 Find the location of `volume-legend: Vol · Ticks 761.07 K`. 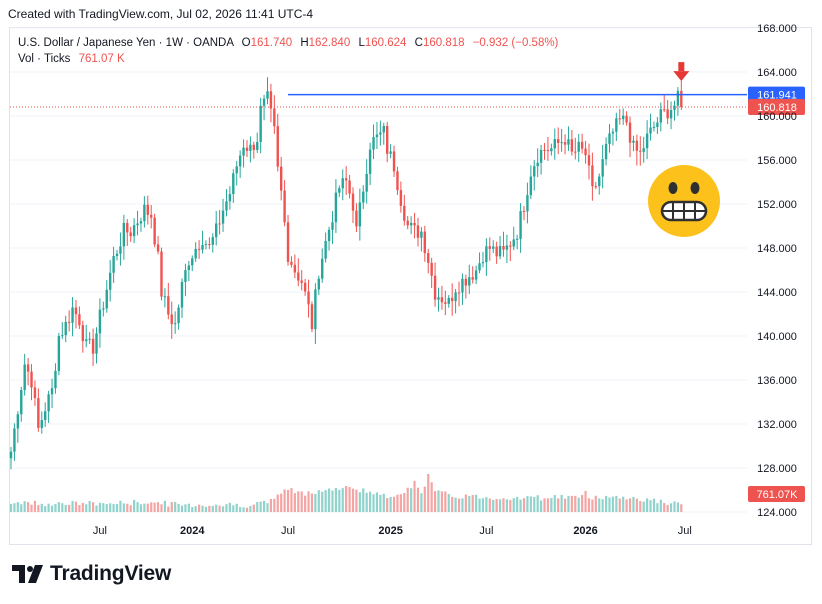

volume-legend: Vol · Ticks 761.07 K is located at coordinates (71, 59).